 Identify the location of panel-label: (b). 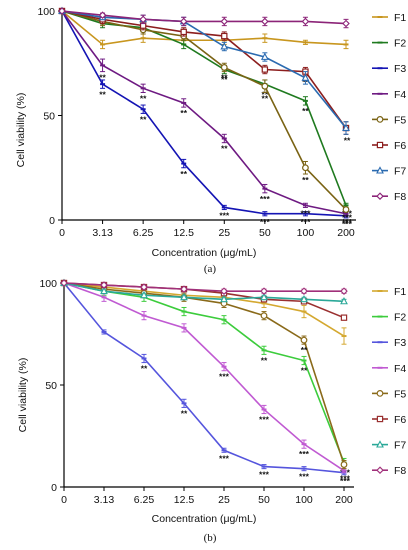
(210, 538).